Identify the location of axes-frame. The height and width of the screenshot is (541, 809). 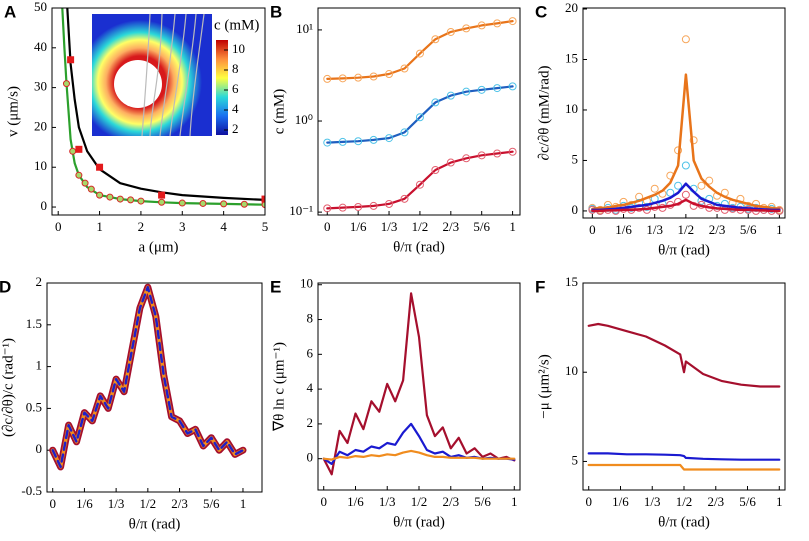
(419, 111).